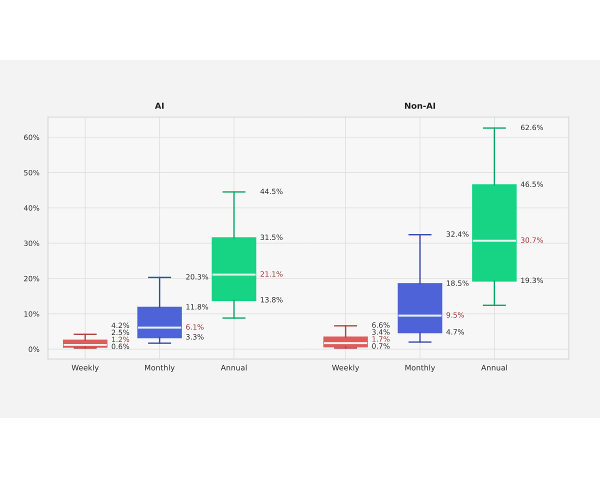 This screenshot has width=600, height=480. Describe the element at coordinates (420, 105) in the screenshot. I see `chart-title: Non-AI` at that location.